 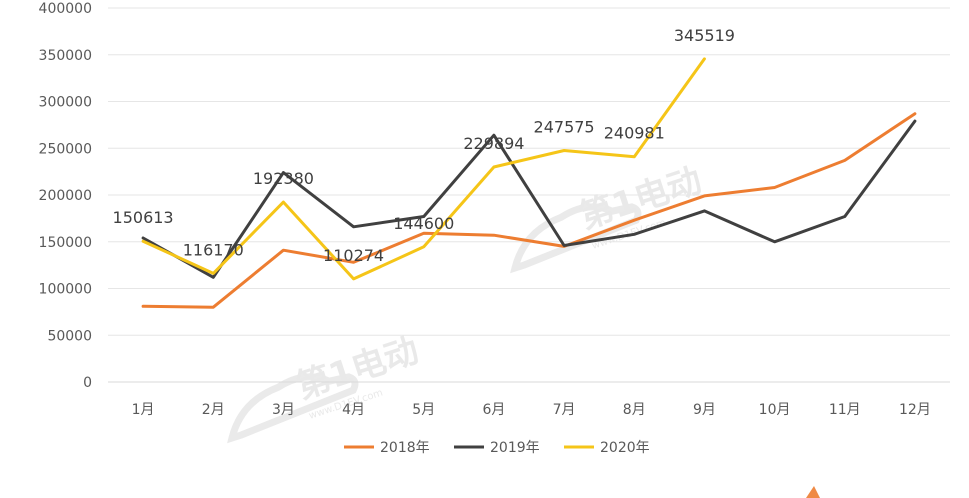 What do you see at coordinates (634, 133) in the screenshot?
I see `data-label: 240981` at bounding box center [634, 133].